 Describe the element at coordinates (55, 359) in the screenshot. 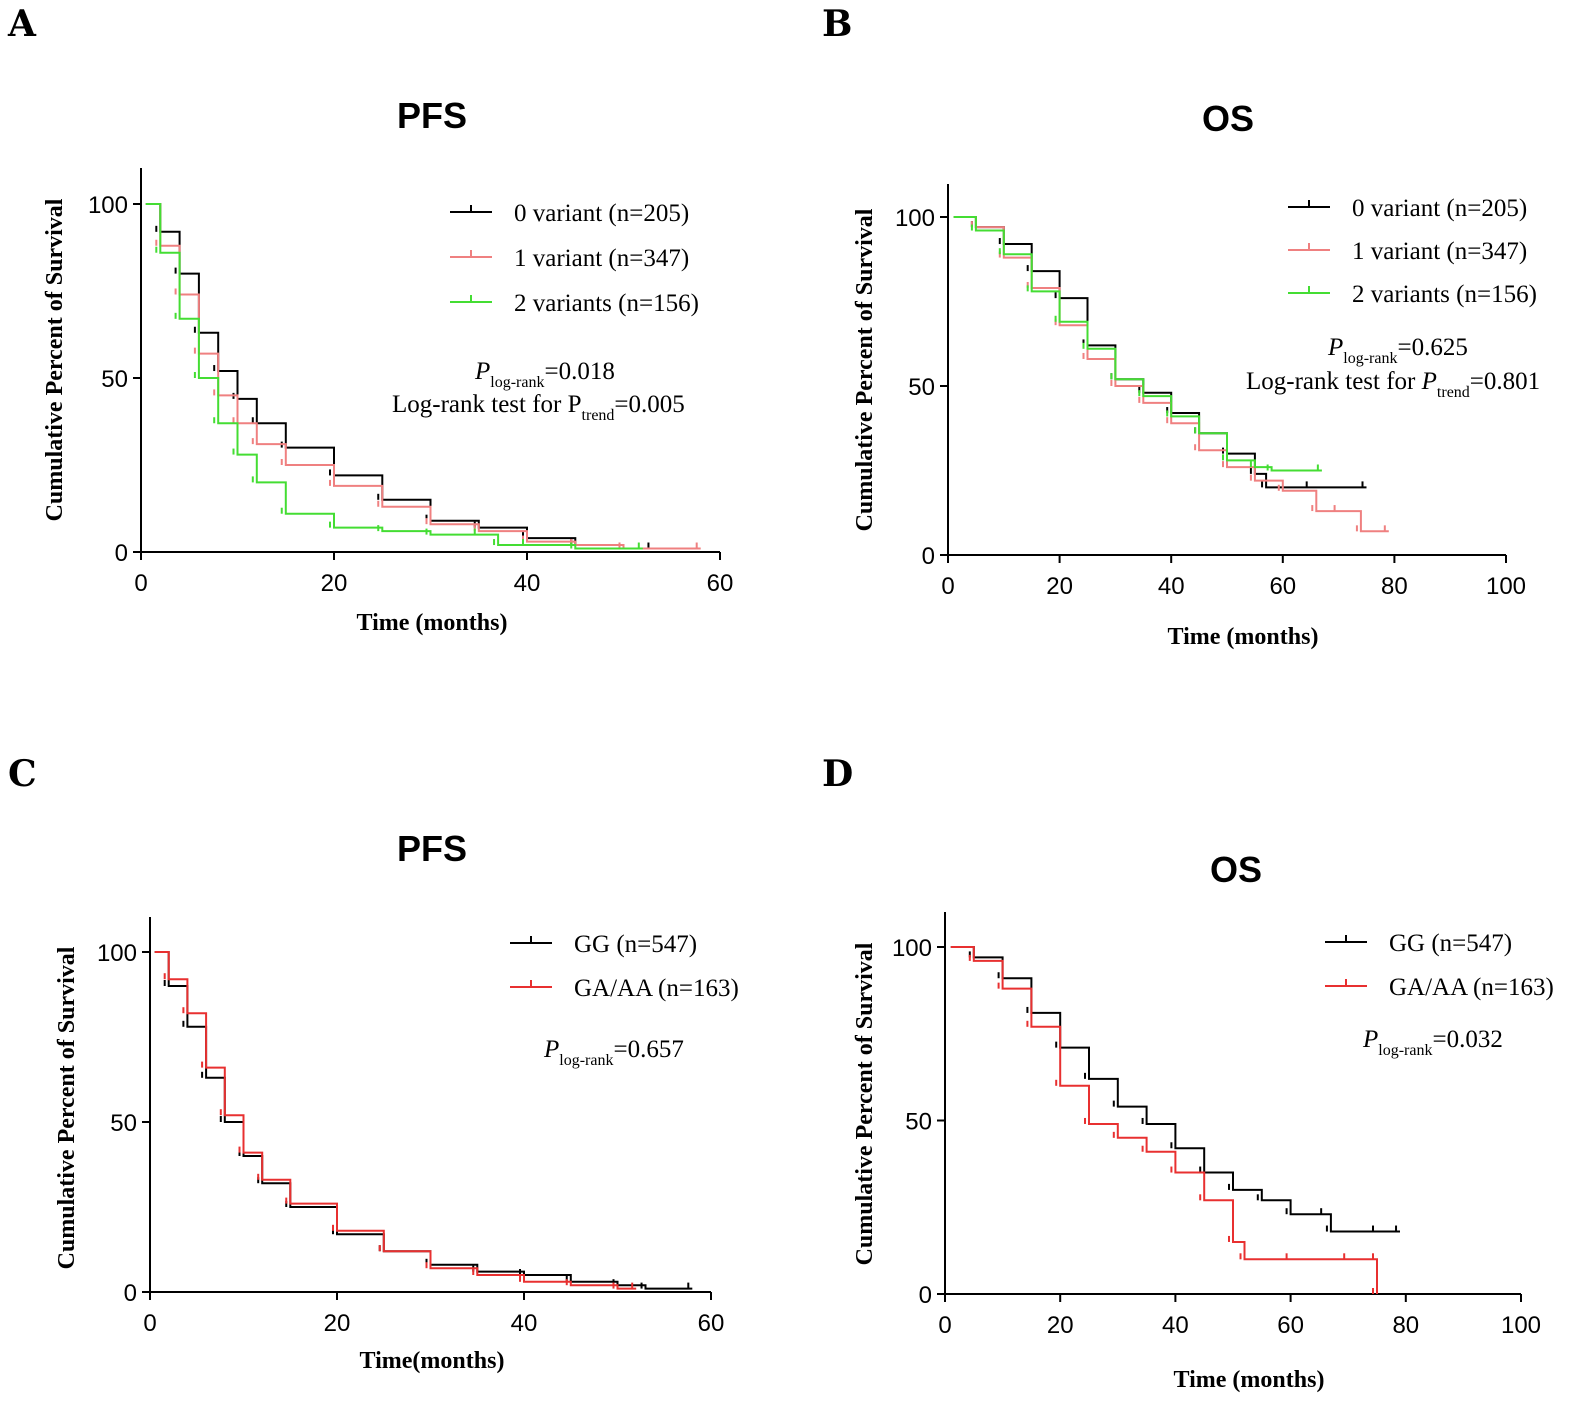

I see `panel-a-ylabel: Cumulative Percent of Survival` at that location.